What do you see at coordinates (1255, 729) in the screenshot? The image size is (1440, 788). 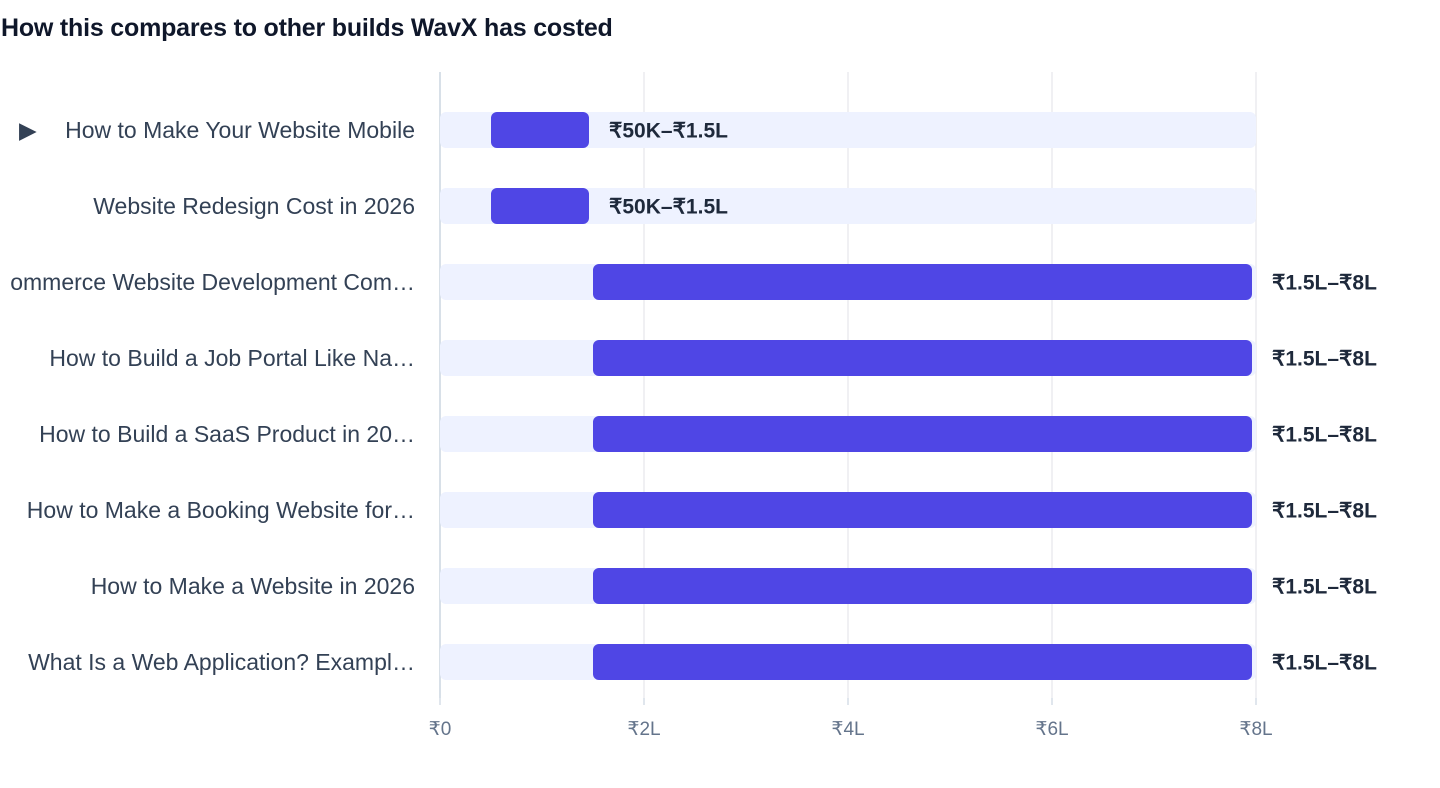 I see `x-tick-label: ₹8L` at bounding box center [1255, 729].